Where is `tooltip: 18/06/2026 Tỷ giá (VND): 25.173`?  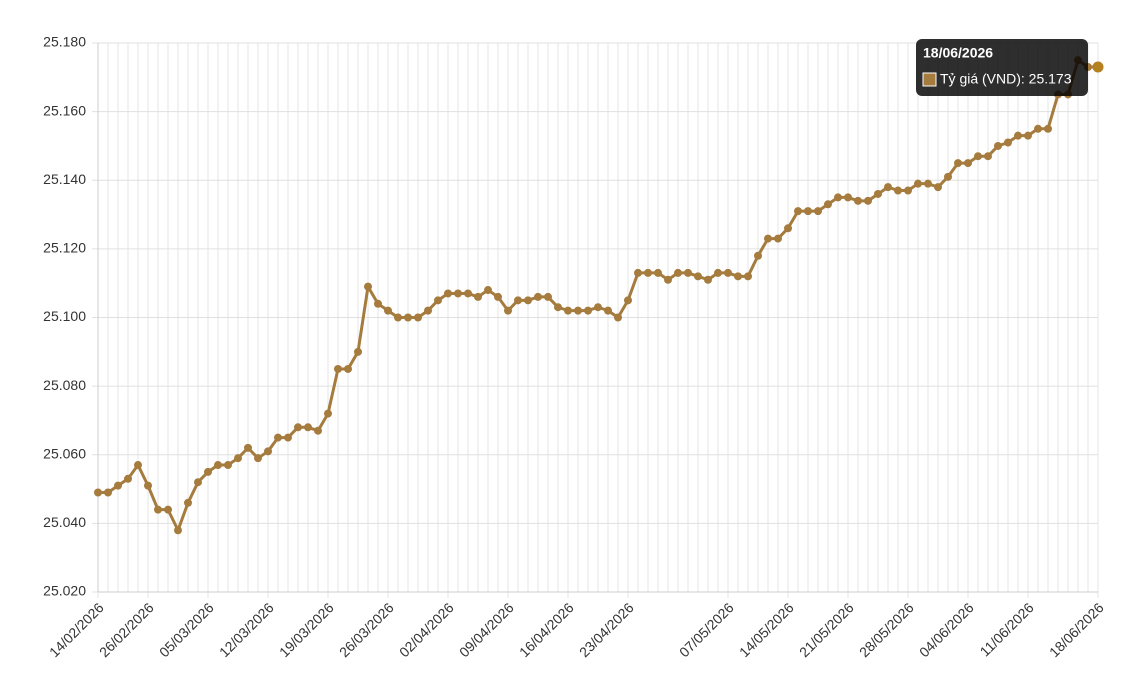 tooltip: 18/06/2026 Tỷ giá (VND): 25.173 is located at coordinates (1002, 67).